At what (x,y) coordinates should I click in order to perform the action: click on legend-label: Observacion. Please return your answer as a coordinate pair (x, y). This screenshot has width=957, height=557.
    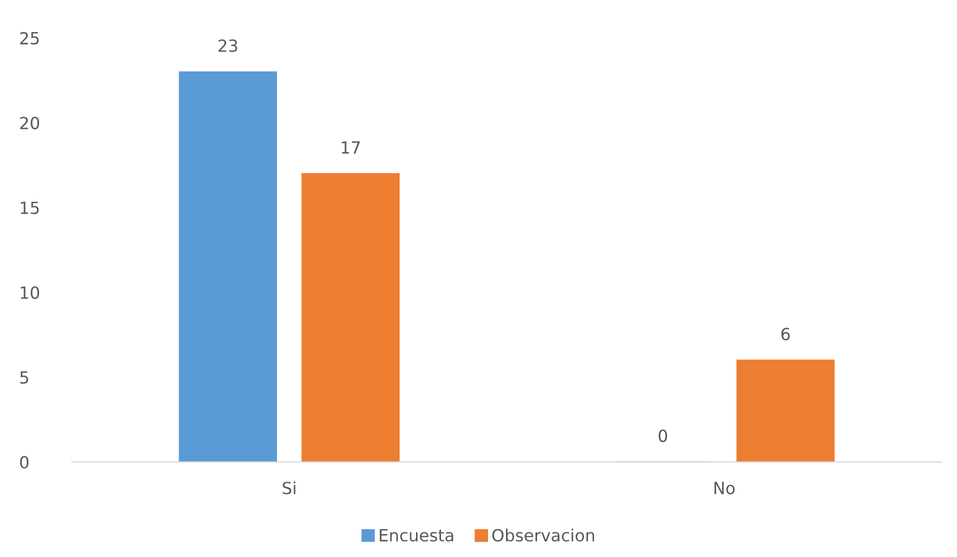
    Looking at the image, I should click on (543, 535).